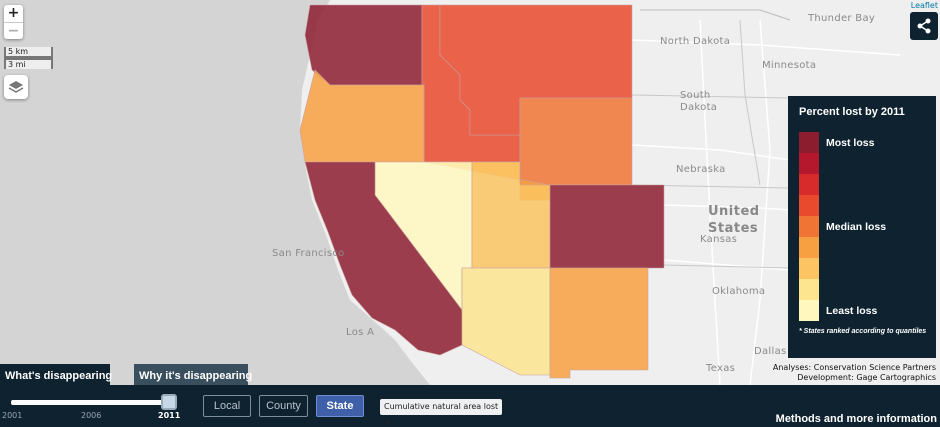  What do you see at coordinates (441, 413) in the screenshot?
I see `metric-dropdown: Cumulative natural area lost ▾` at bounding box center [441, 413].